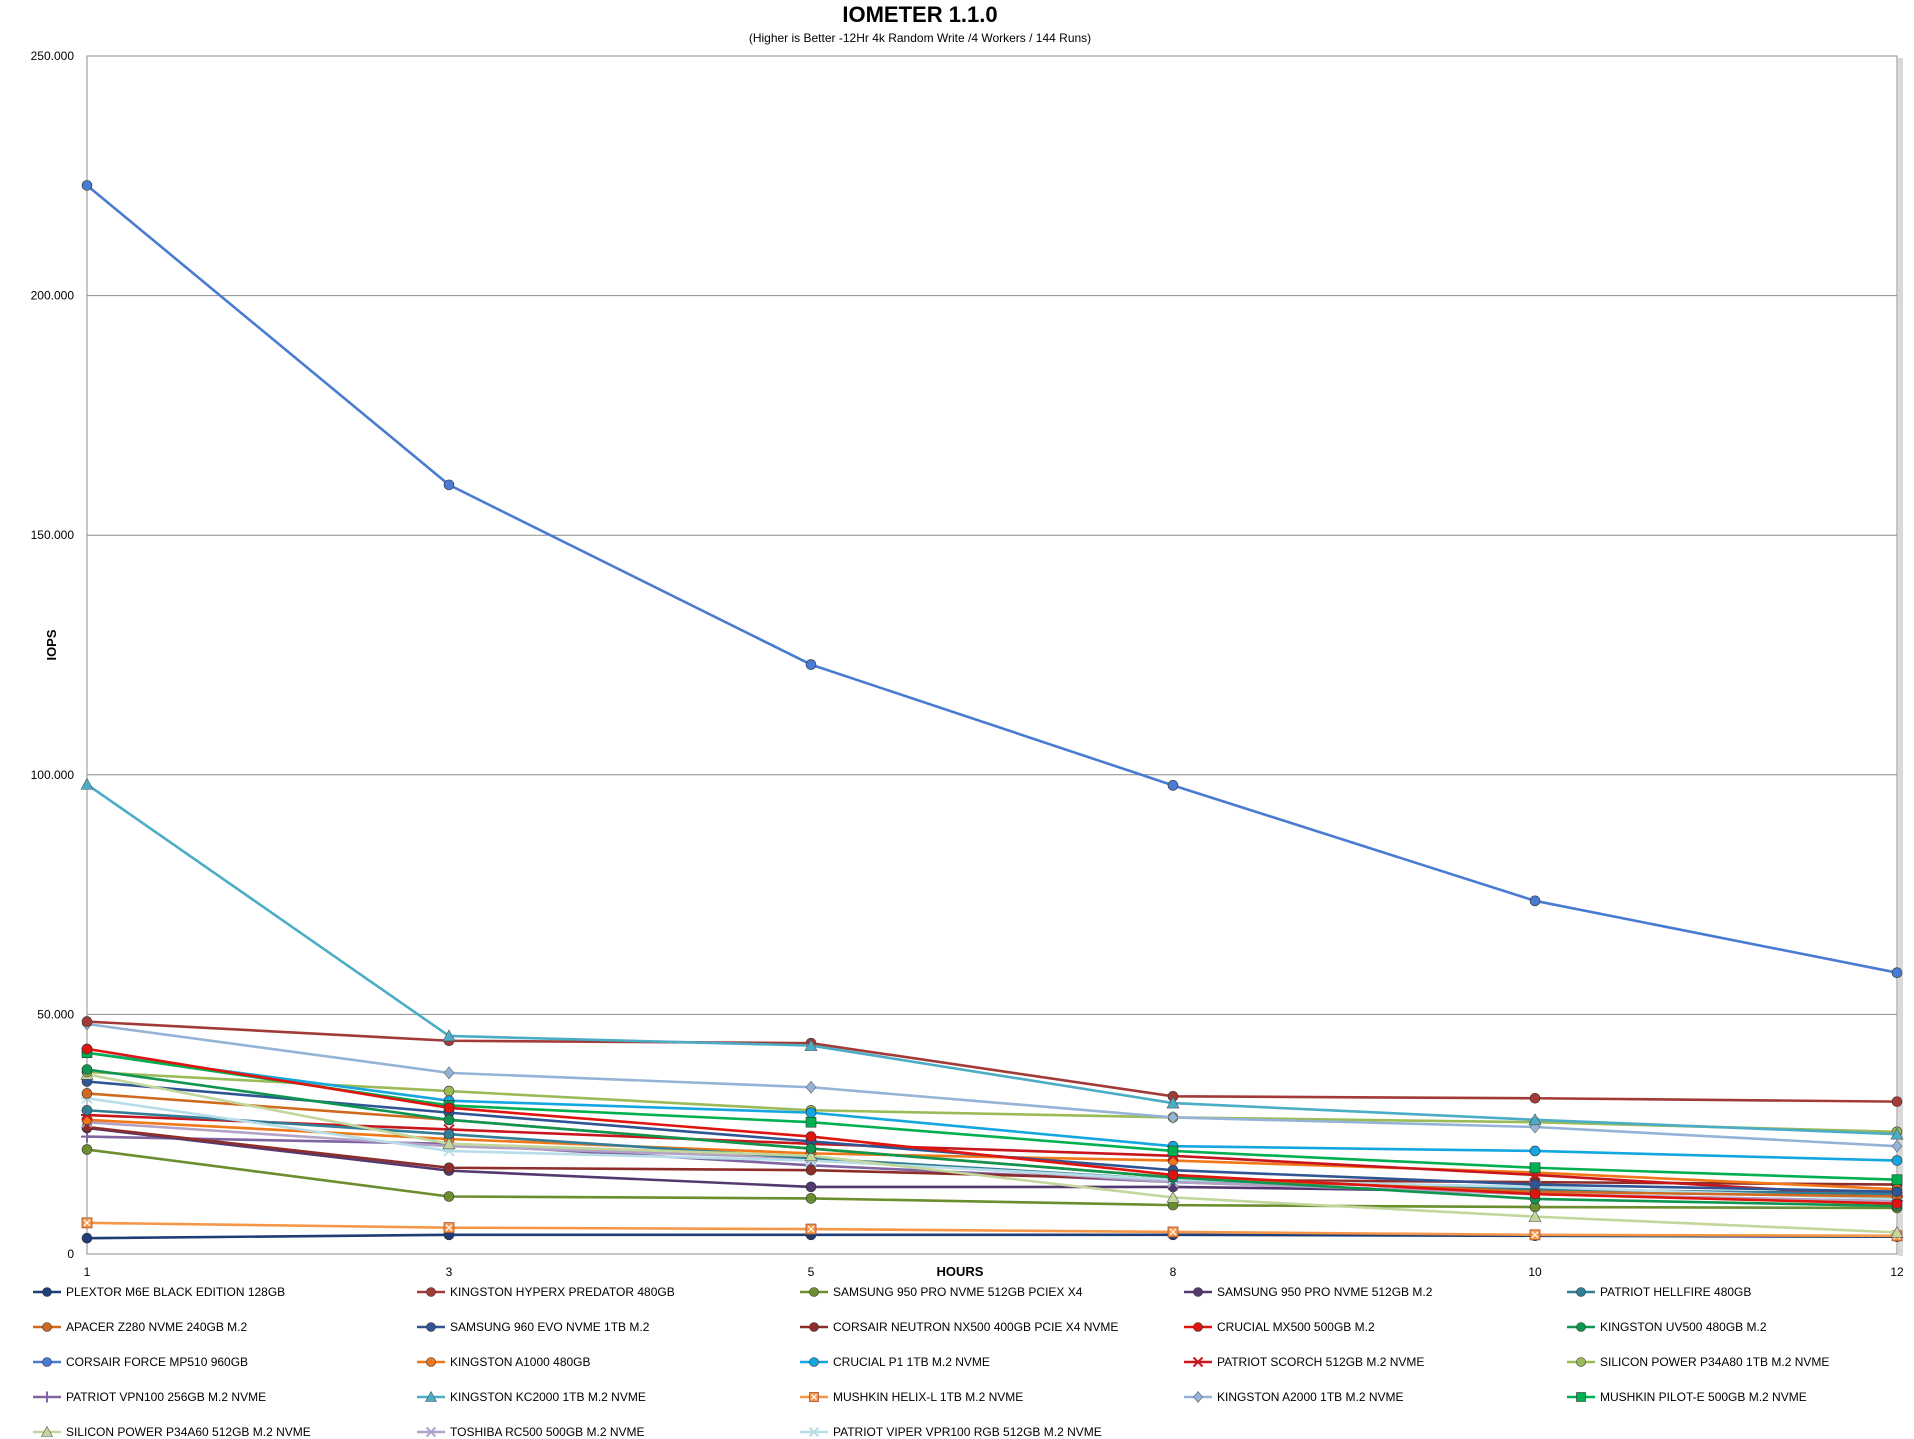 The height and width of the screenshot is (1439, 1914). I want to click on legend-item: KINGSTON HYPERX PREDATOR 480GB, so click(546, 1292).